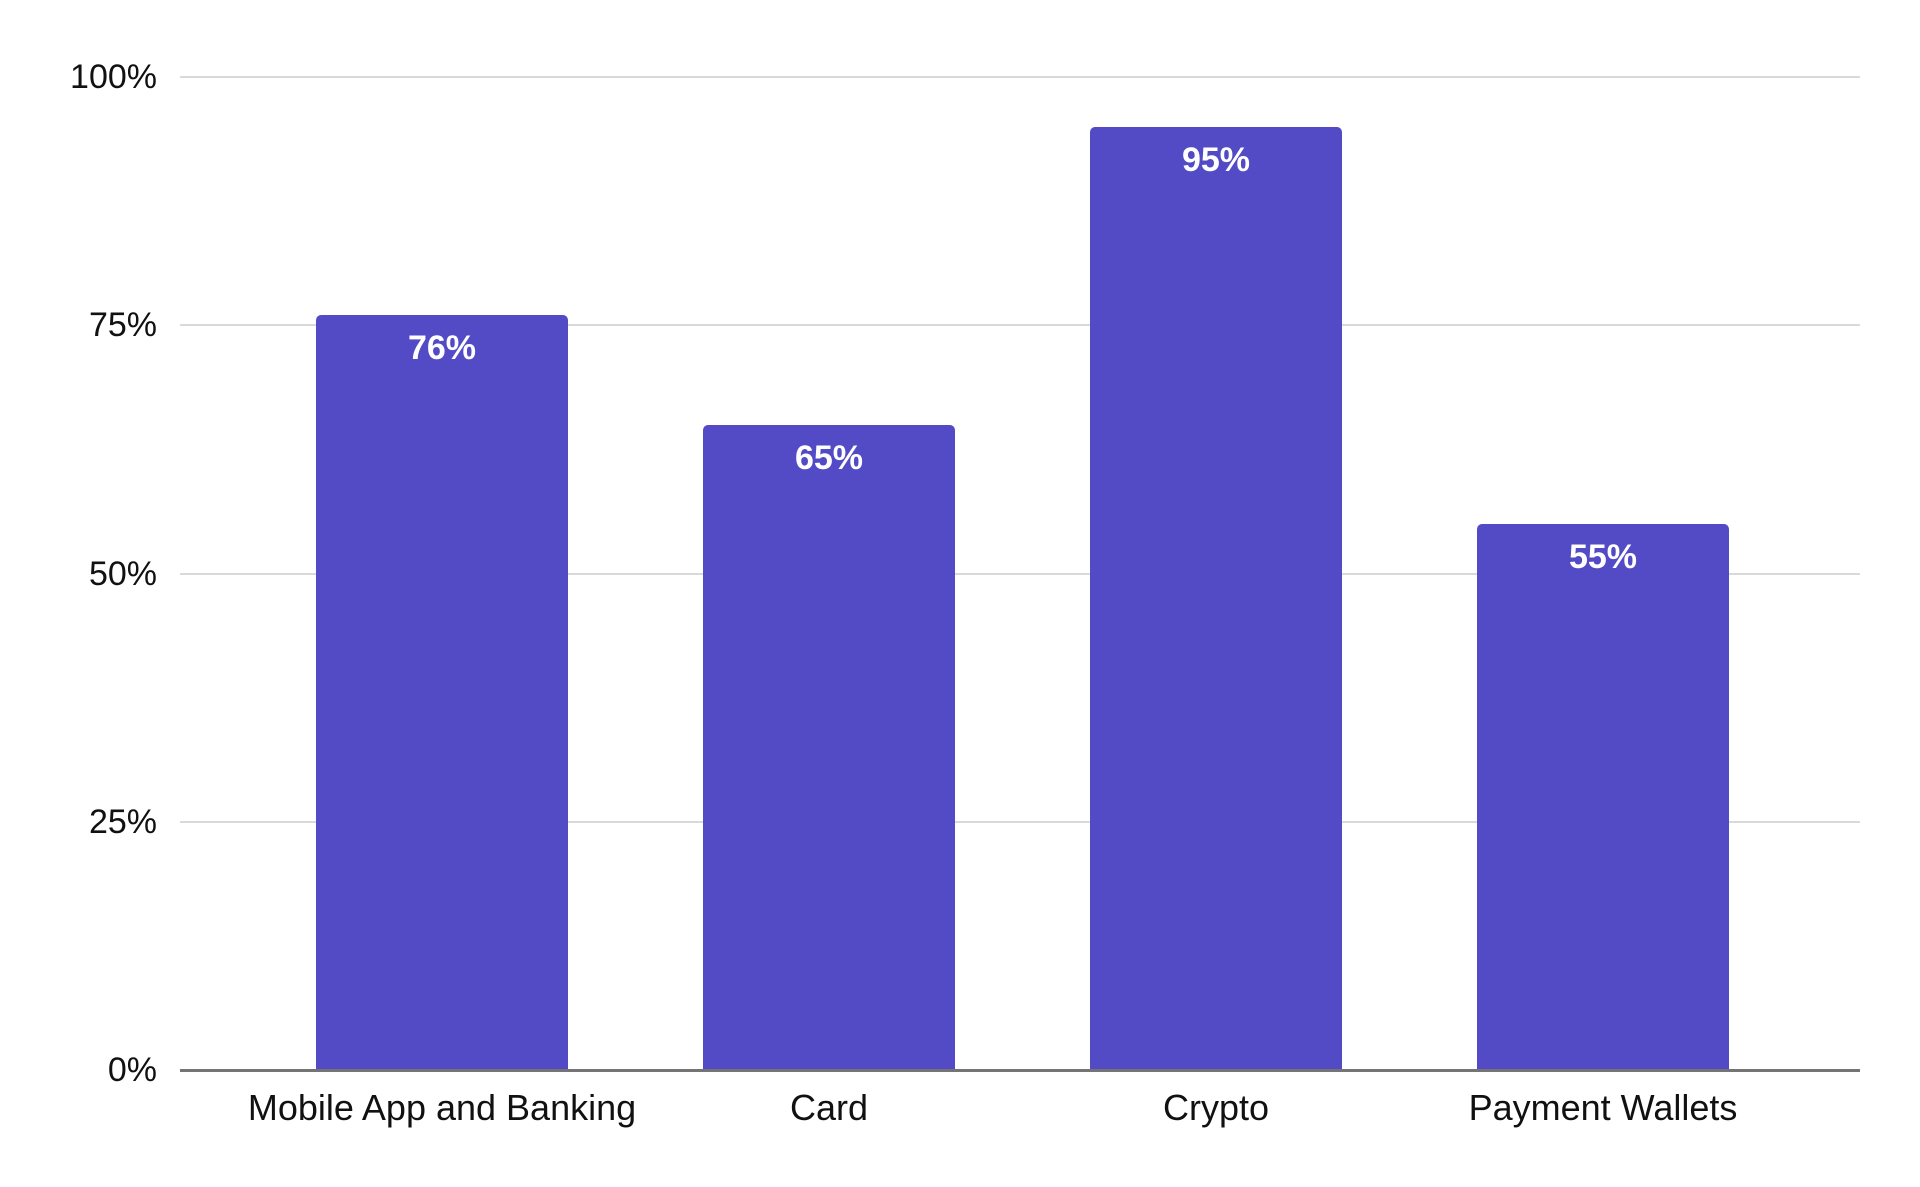 The width and height of the screenshot is (1920, 1187). What do you see at coordinates (122, 325) in the screenshot?
I see `y-tick-label: 75%` at bounding box center [122, 325].